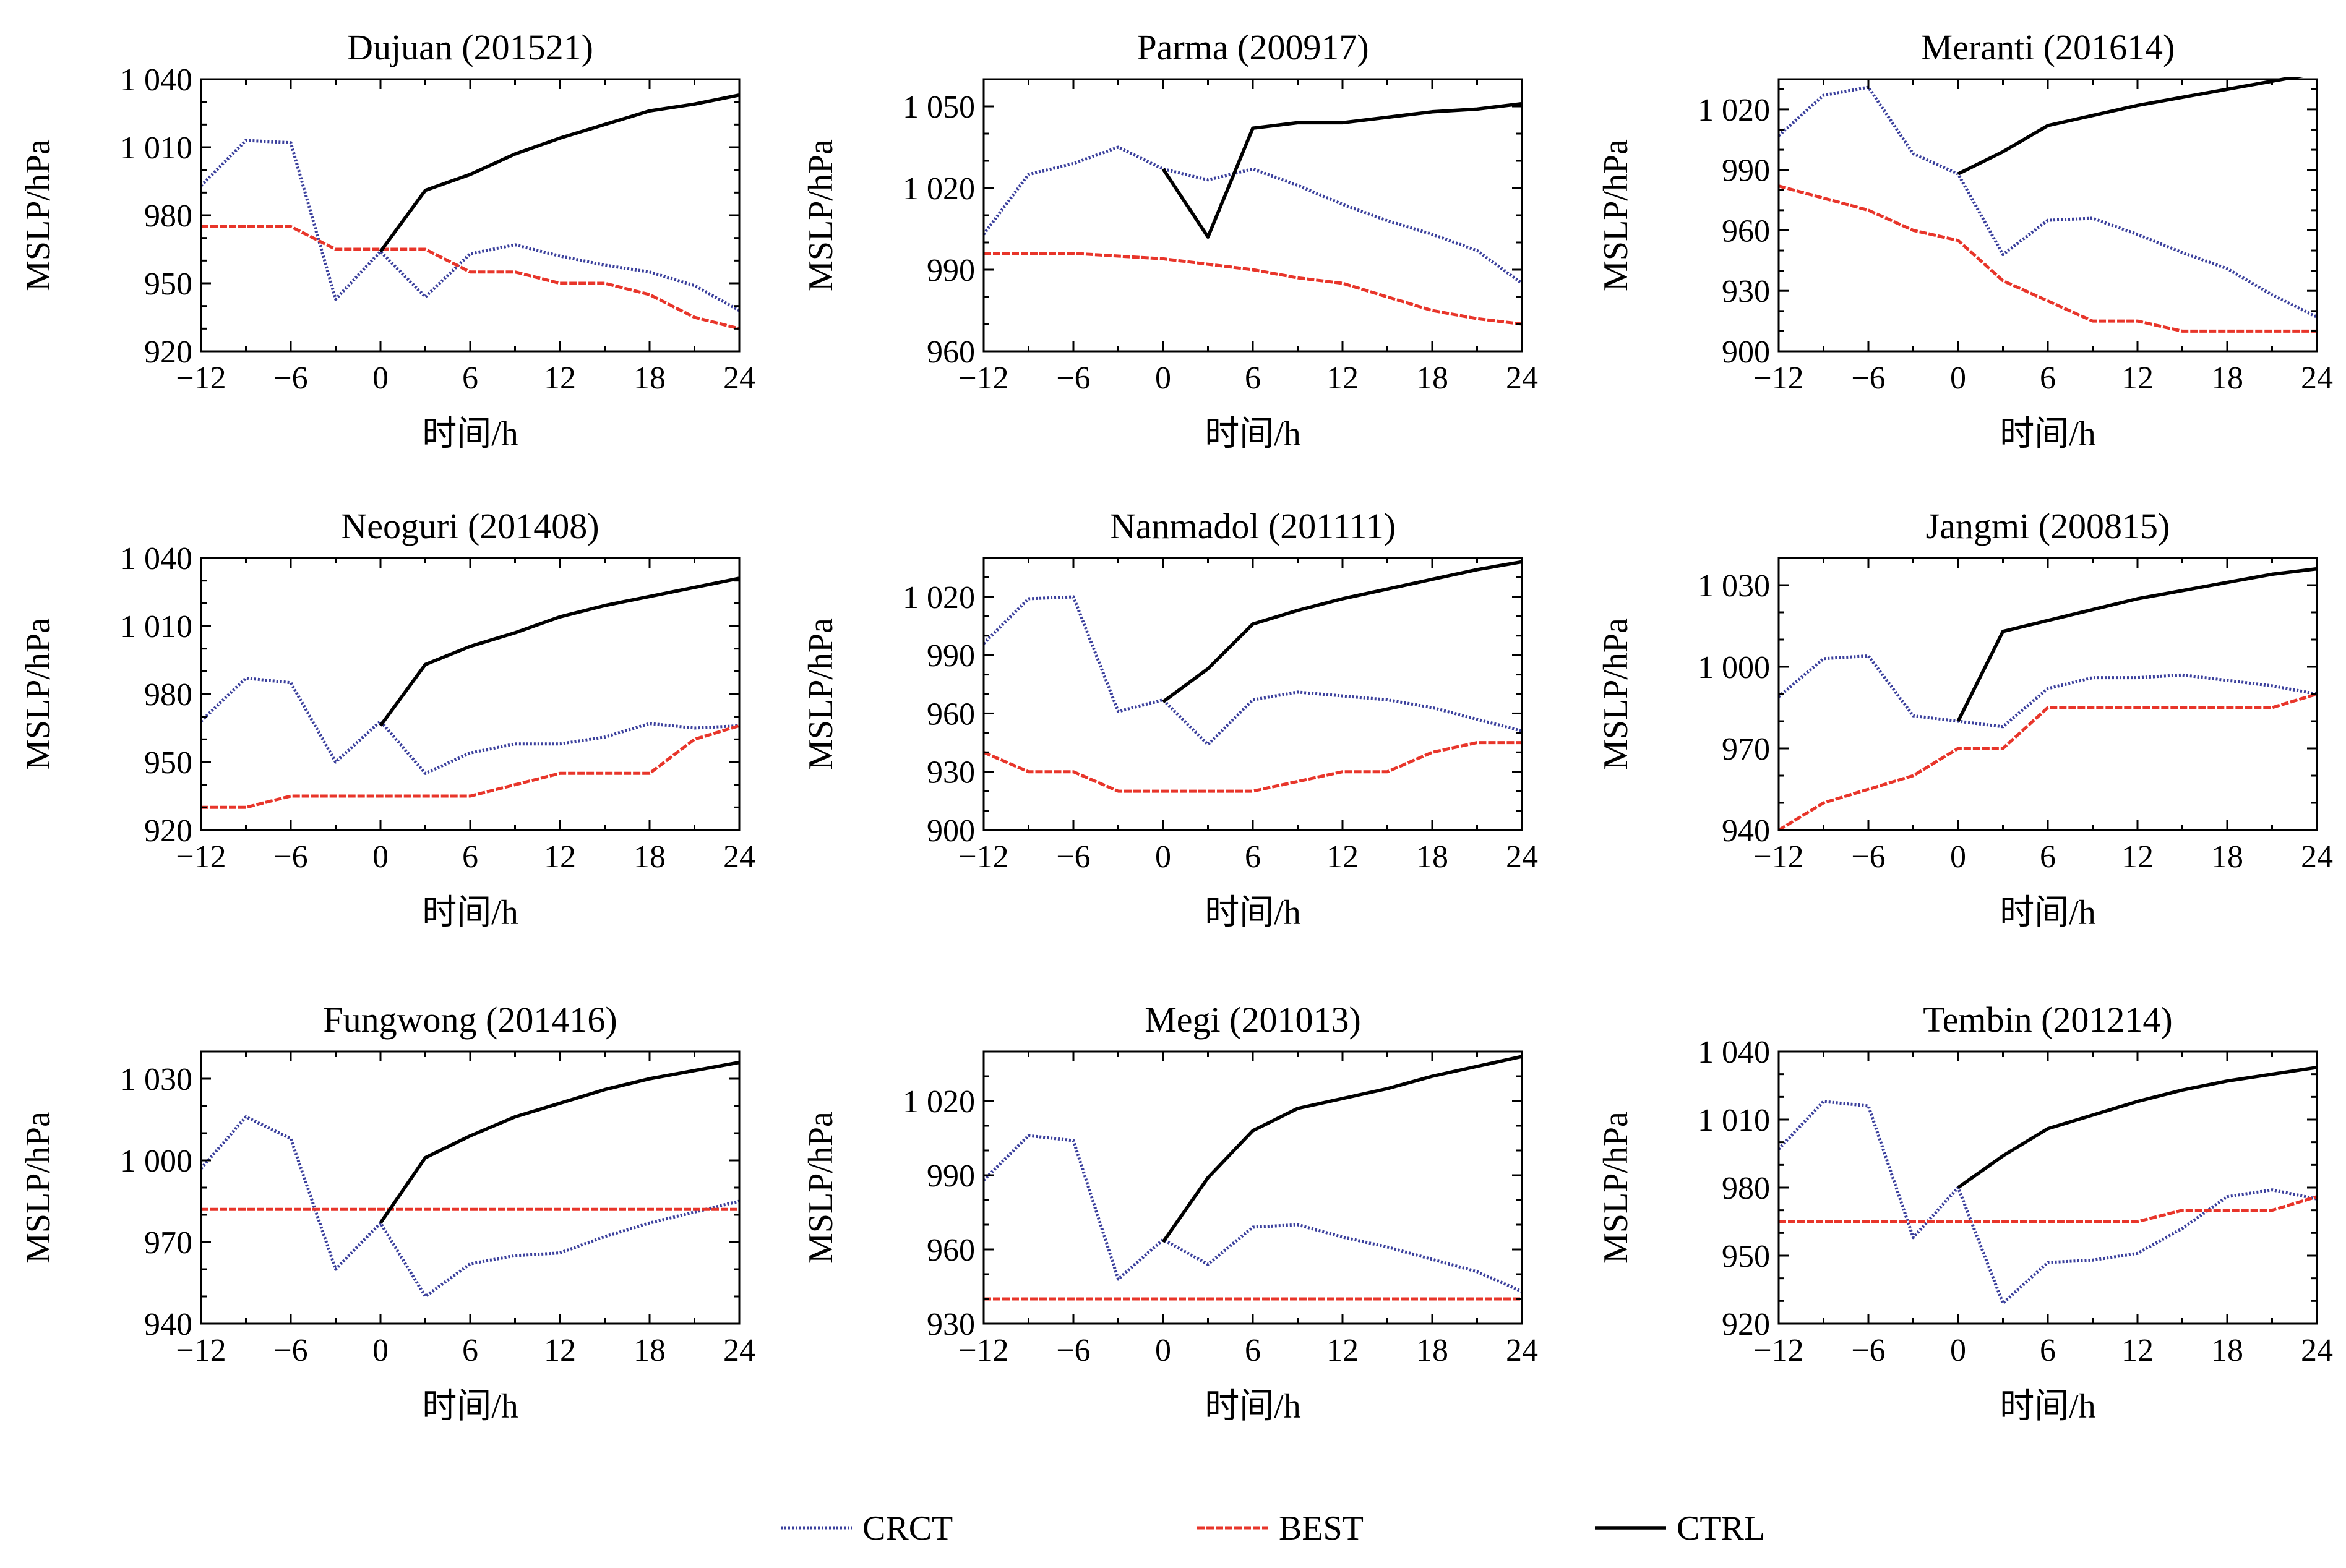 The height and width of the screenshot is (1568, 2346). I want to click on panel-title: Tembin (201214), so click(2047, 1020).